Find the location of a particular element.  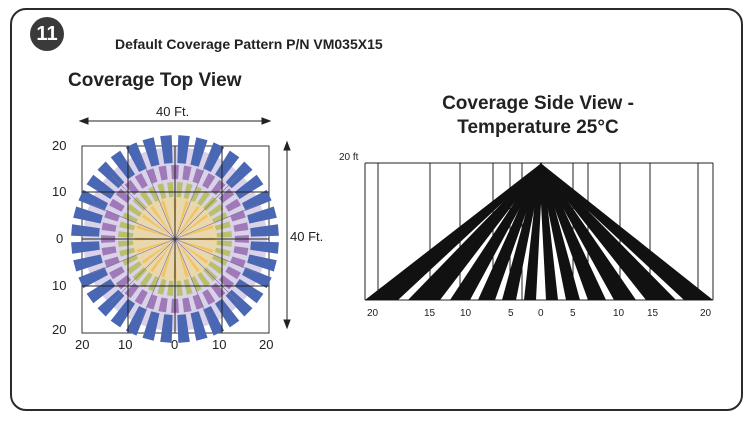

top-y-label: 10 is located at coordinates (59, 191).